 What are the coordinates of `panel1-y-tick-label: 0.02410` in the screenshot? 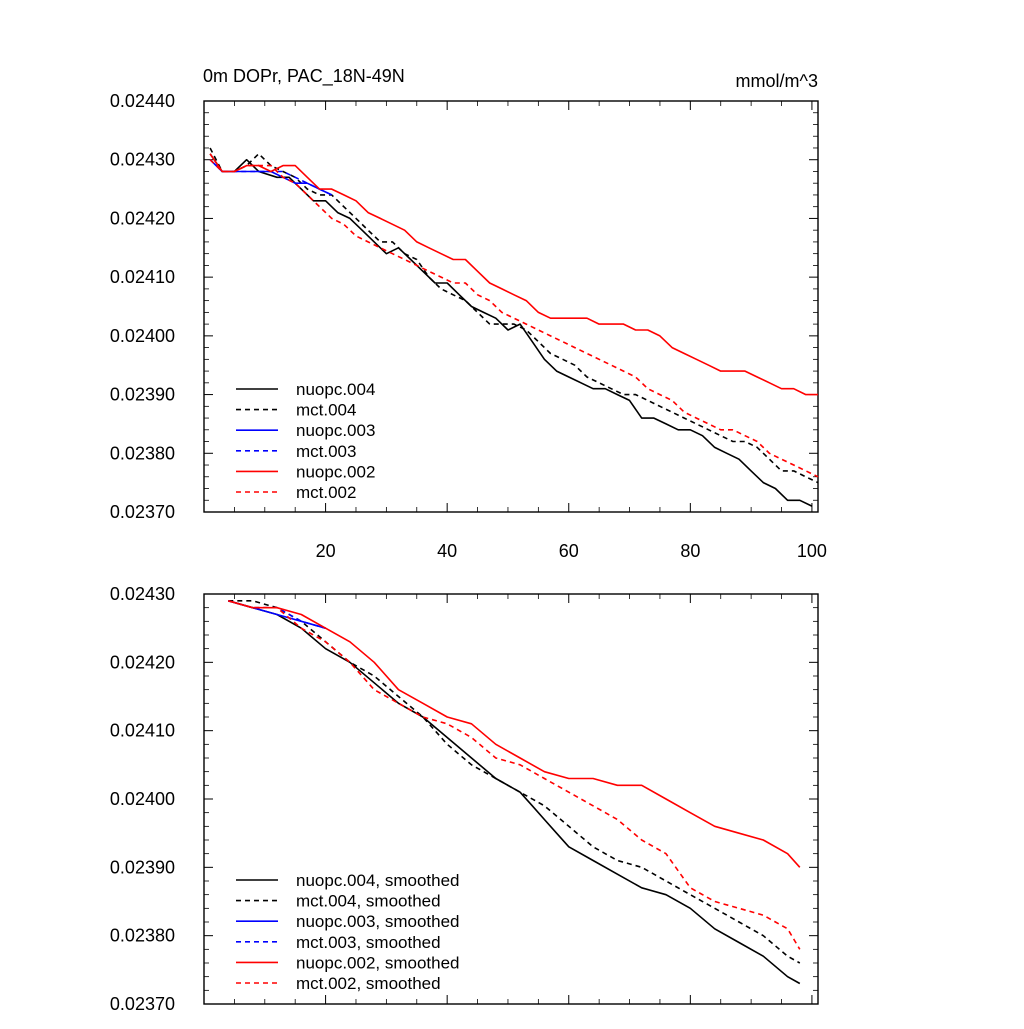 It's located at (142, 277).